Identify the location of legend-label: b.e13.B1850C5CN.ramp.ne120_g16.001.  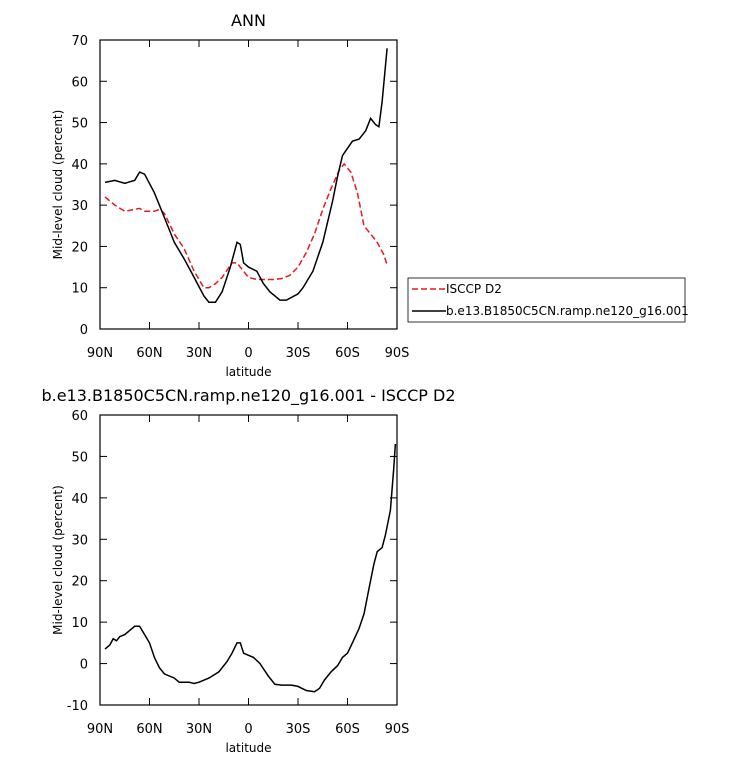
(567, 311).